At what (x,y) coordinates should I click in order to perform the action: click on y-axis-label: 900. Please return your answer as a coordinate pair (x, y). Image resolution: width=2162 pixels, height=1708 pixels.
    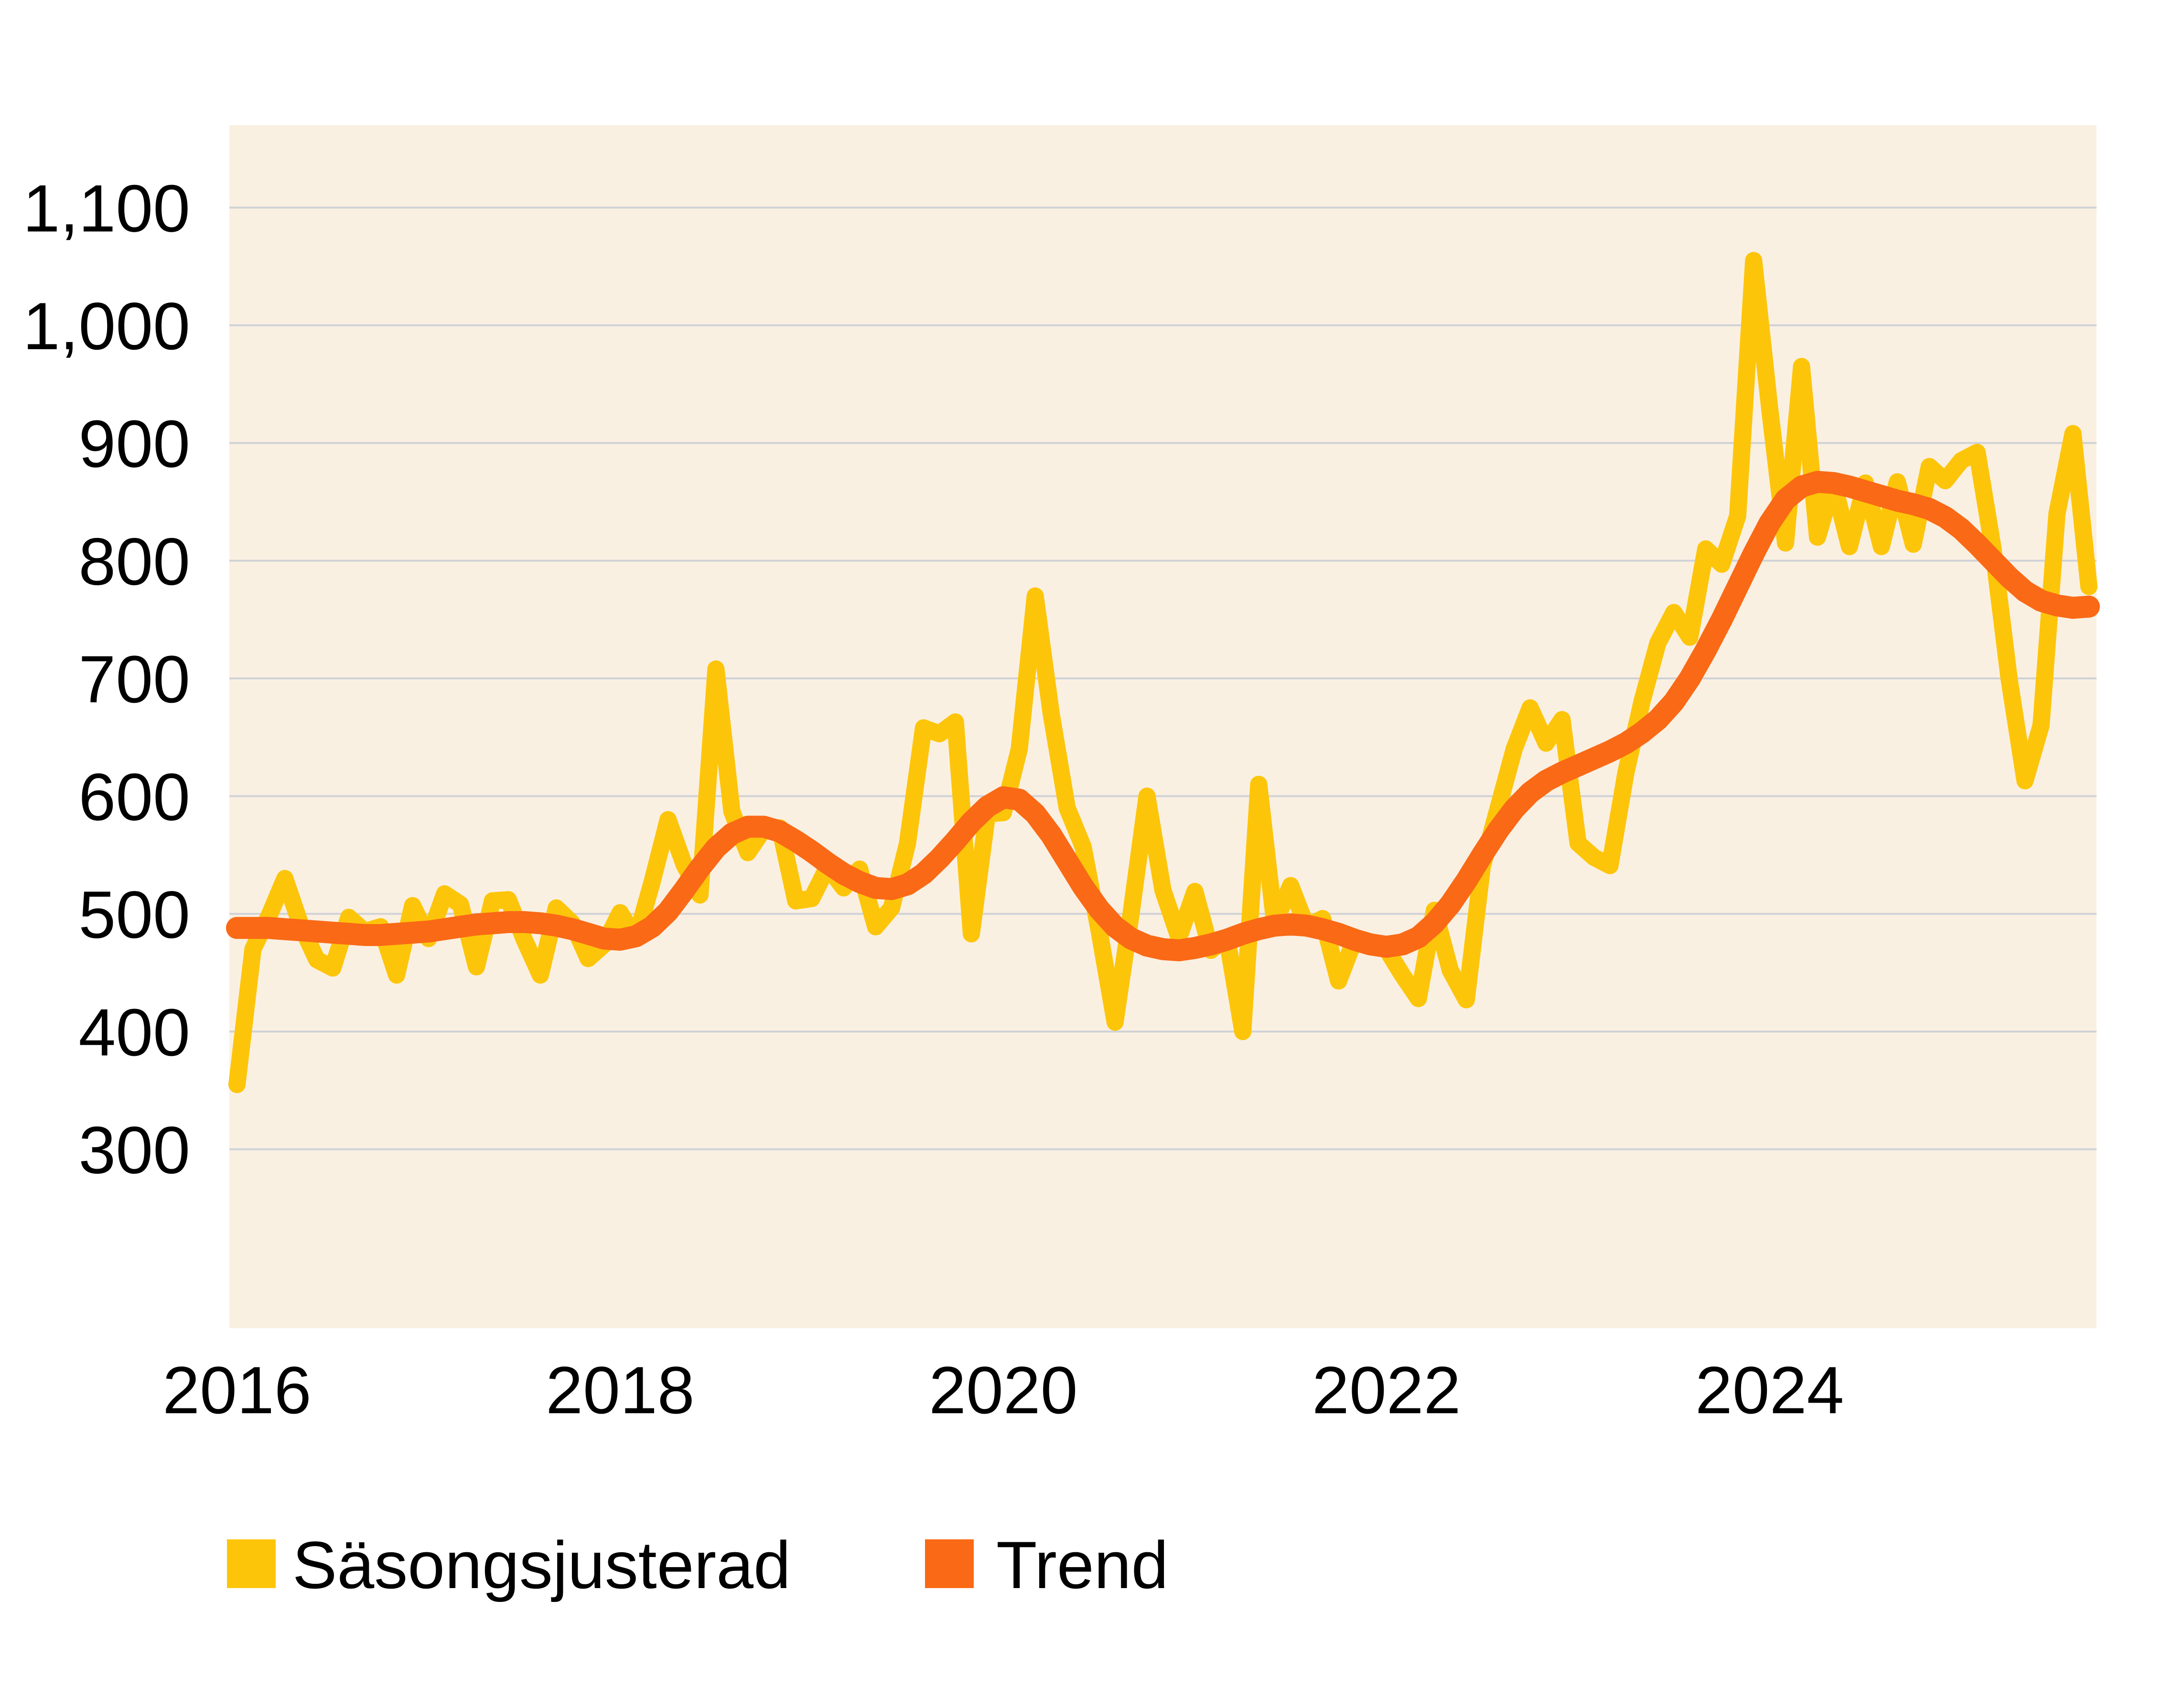
    Looking at the image, I should click on (134, 443).